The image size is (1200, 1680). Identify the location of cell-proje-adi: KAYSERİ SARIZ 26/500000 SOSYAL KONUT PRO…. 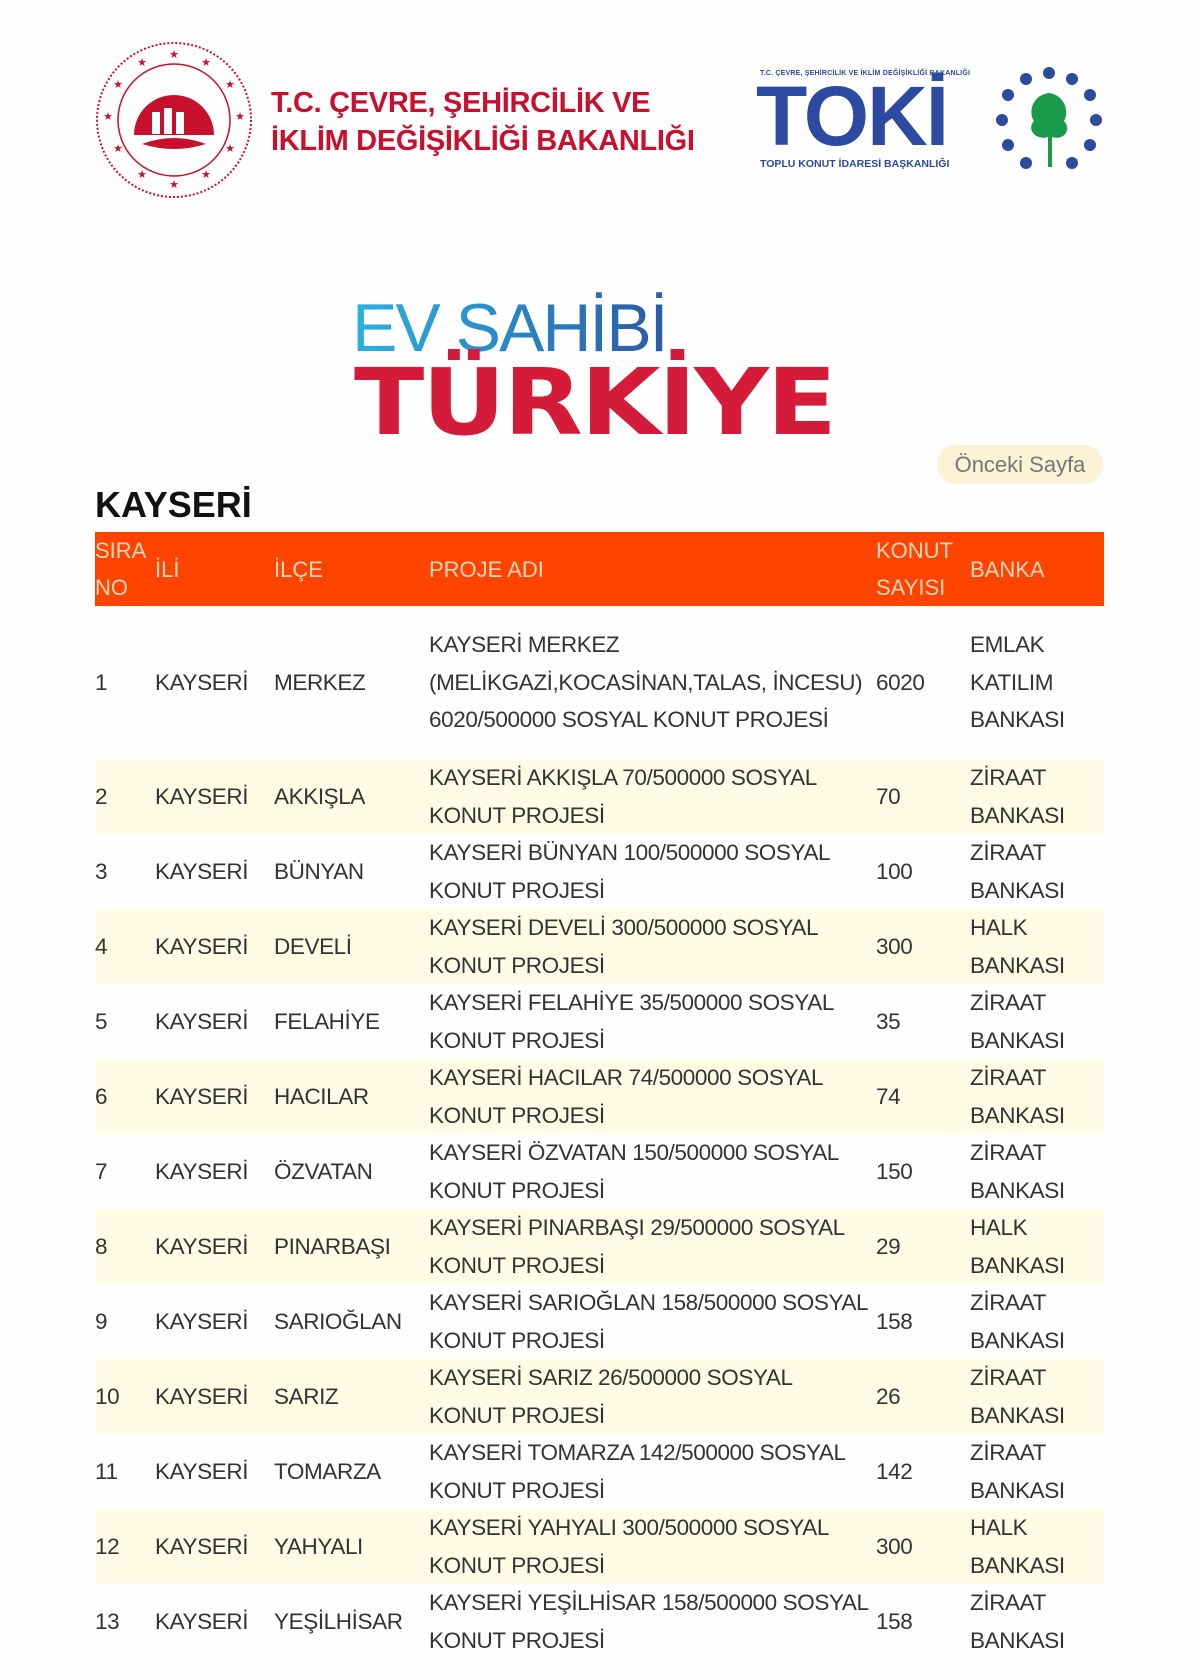
(610, 1396).